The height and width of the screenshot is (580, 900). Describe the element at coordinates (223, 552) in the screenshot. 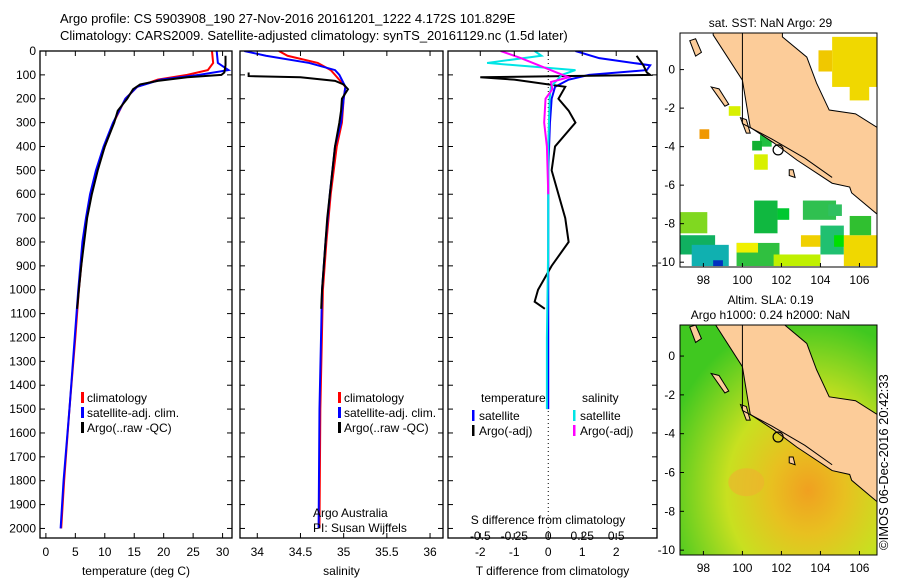

I see `x-tick-label: 30` at that location.